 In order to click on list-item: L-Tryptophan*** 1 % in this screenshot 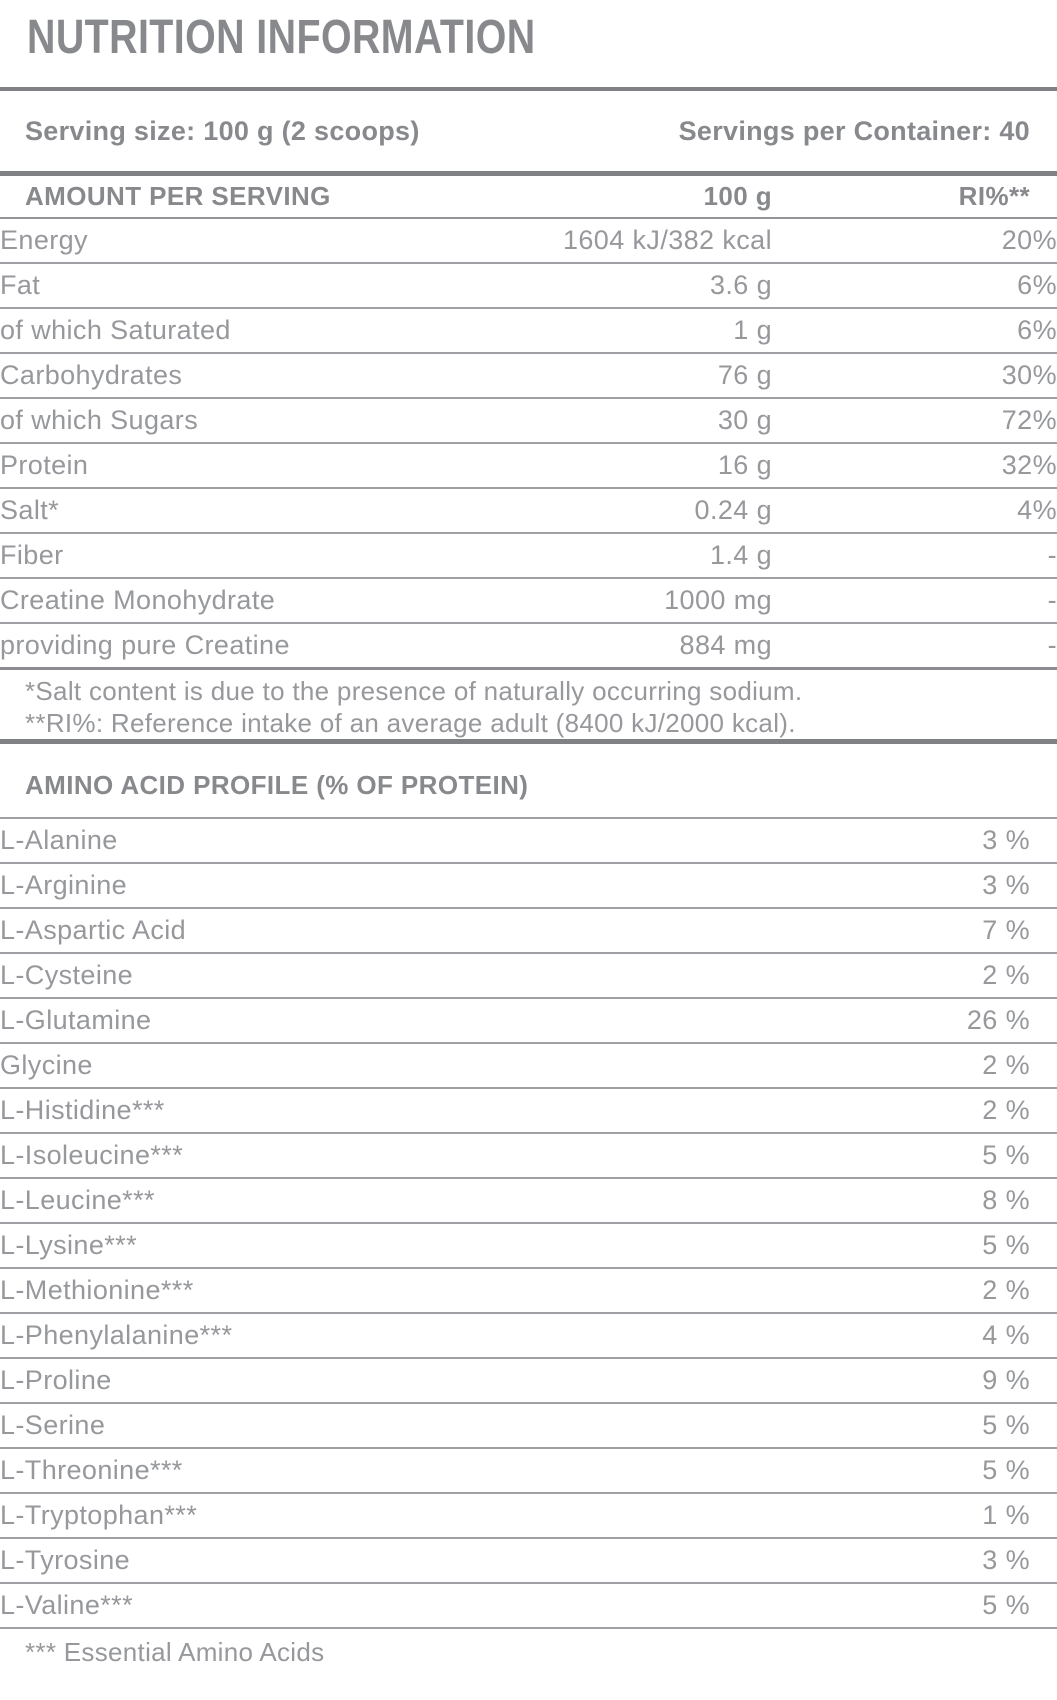, I will do `click(528, 1516)`.